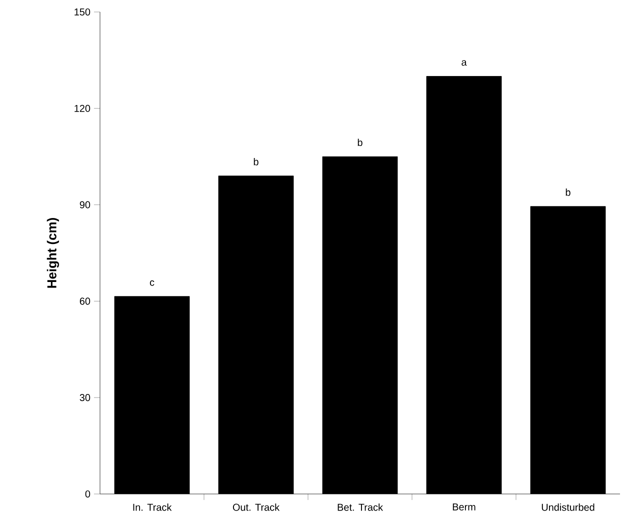 The height and width of the screenshot is (525, 626). Describe the element at coordinates (568, 507) in the screenshot. I see `x-tick-label: Undisturbed` at that location.